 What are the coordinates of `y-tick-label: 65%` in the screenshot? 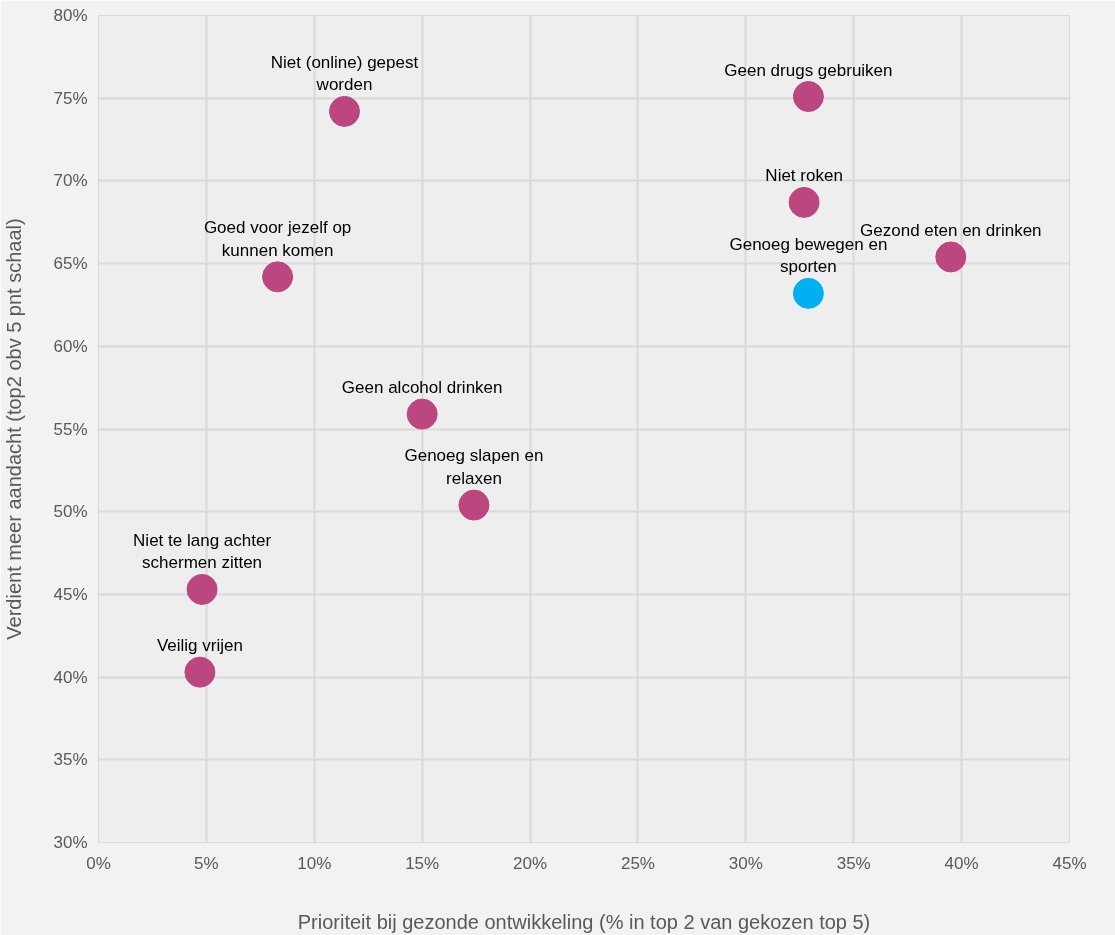 It's located at (70, 264).